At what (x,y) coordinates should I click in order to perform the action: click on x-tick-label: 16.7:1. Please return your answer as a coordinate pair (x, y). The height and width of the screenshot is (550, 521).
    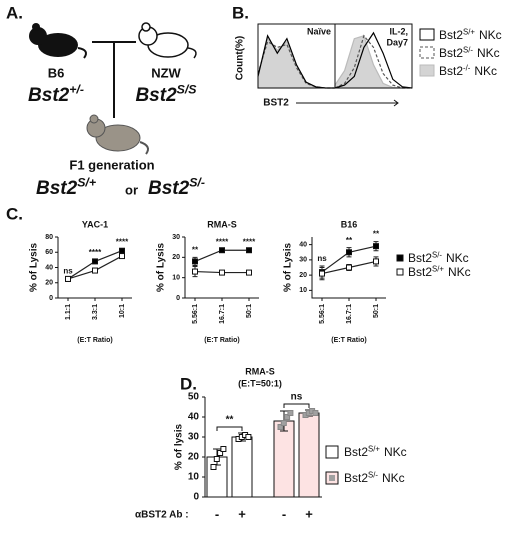
    Looking at the image, I should click on (222, 314).